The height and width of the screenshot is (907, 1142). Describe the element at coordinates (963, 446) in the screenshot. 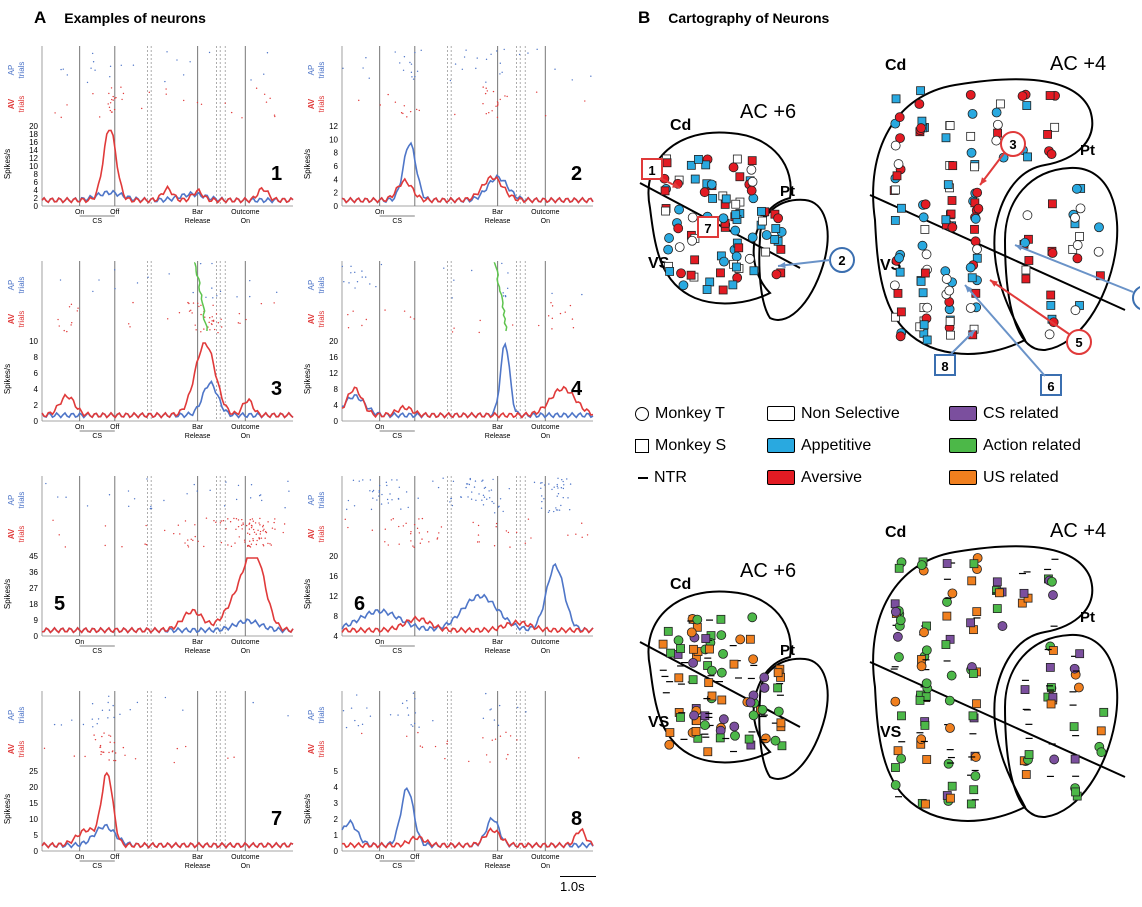

I see `green-box-icon` at that location.